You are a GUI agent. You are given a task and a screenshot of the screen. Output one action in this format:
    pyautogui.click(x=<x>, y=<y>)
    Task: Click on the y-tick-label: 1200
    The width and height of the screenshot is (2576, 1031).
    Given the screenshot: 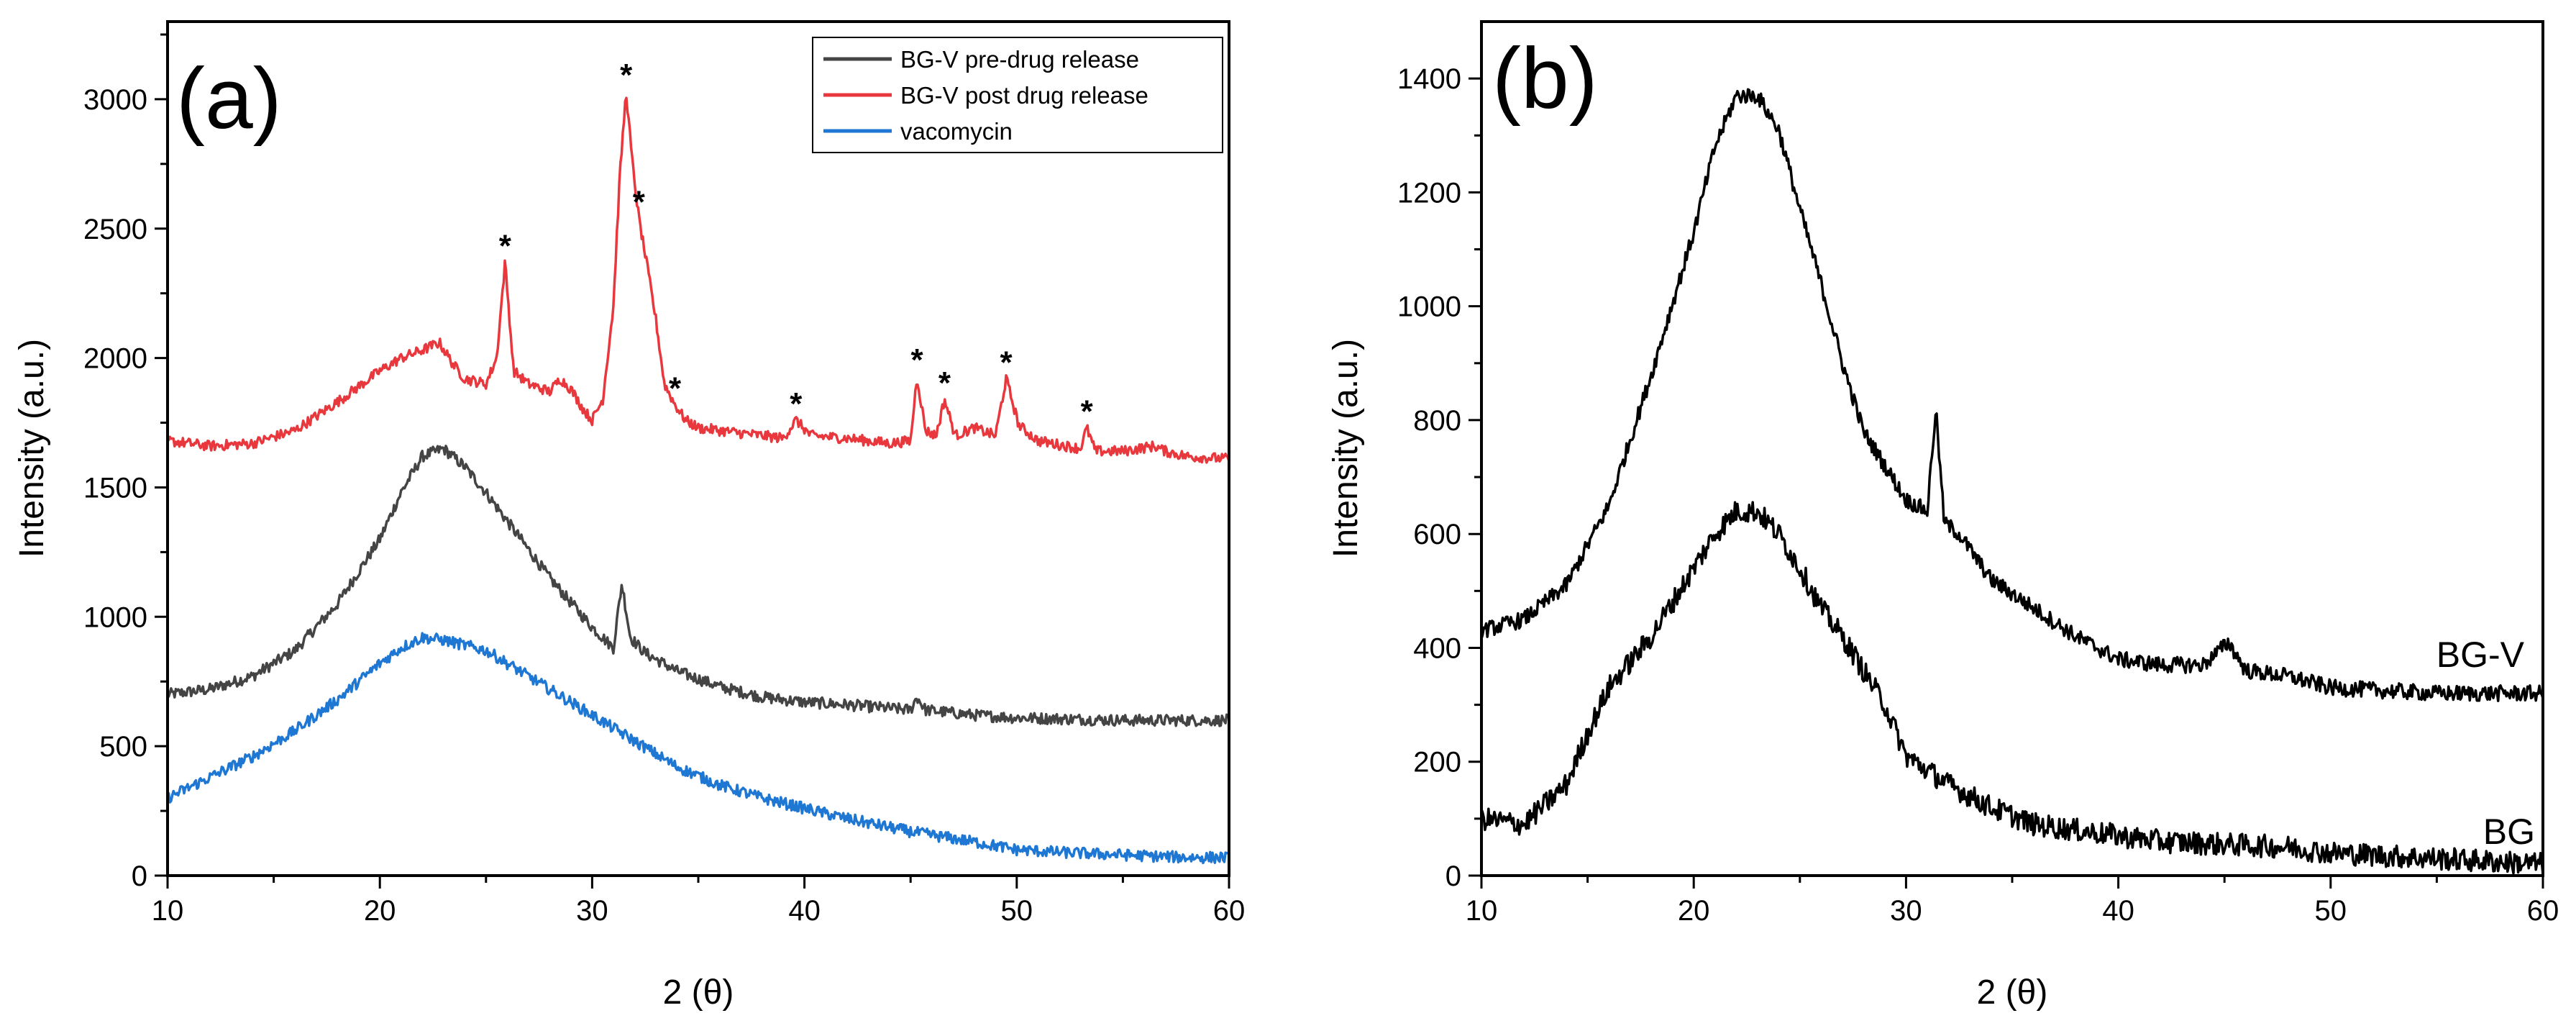 What is the action you would take?
    pyautogui.click(x=1429, y=193)
    